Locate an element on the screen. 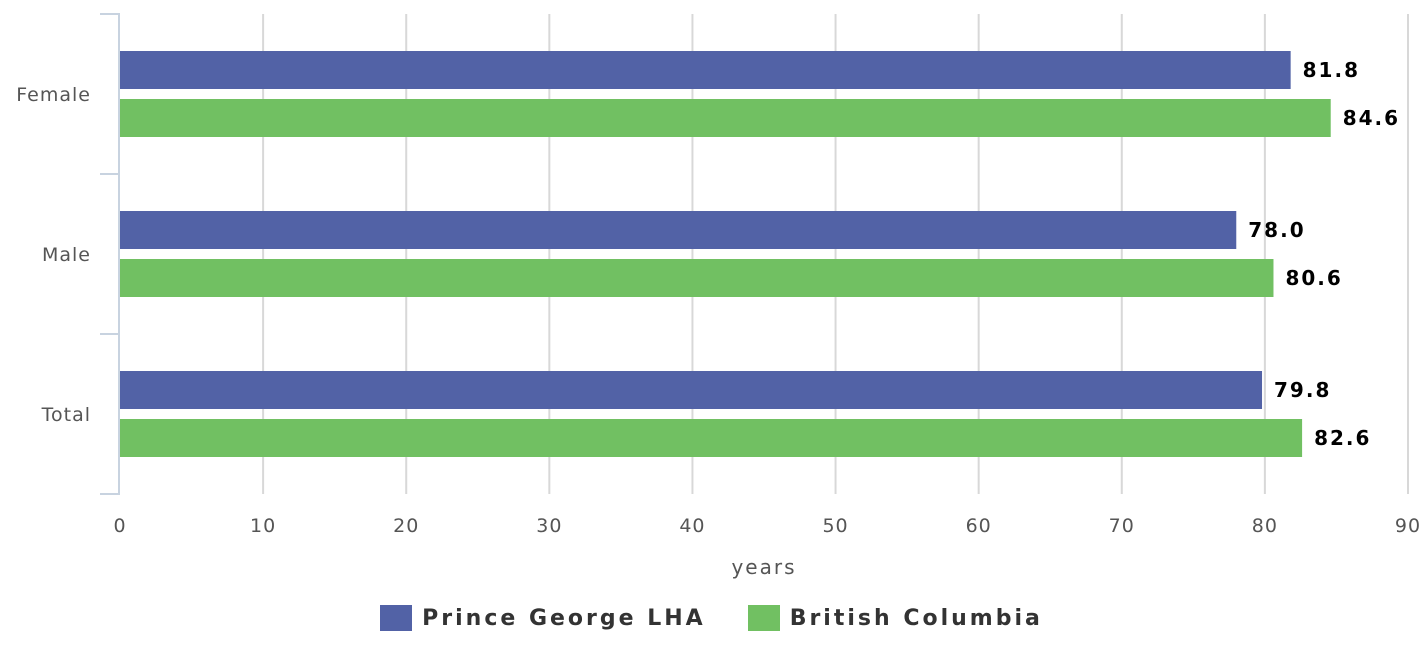 The image size is (1423, 648). data-label: 80.6 is located at coordinates (1313, 278).